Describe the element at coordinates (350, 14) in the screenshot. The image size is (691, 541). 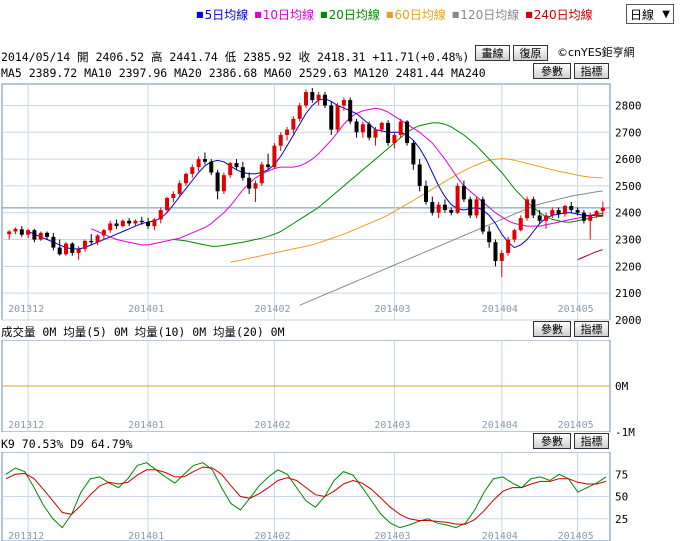
I see `legend-item-ma20: ■ 20日均線` at that location.